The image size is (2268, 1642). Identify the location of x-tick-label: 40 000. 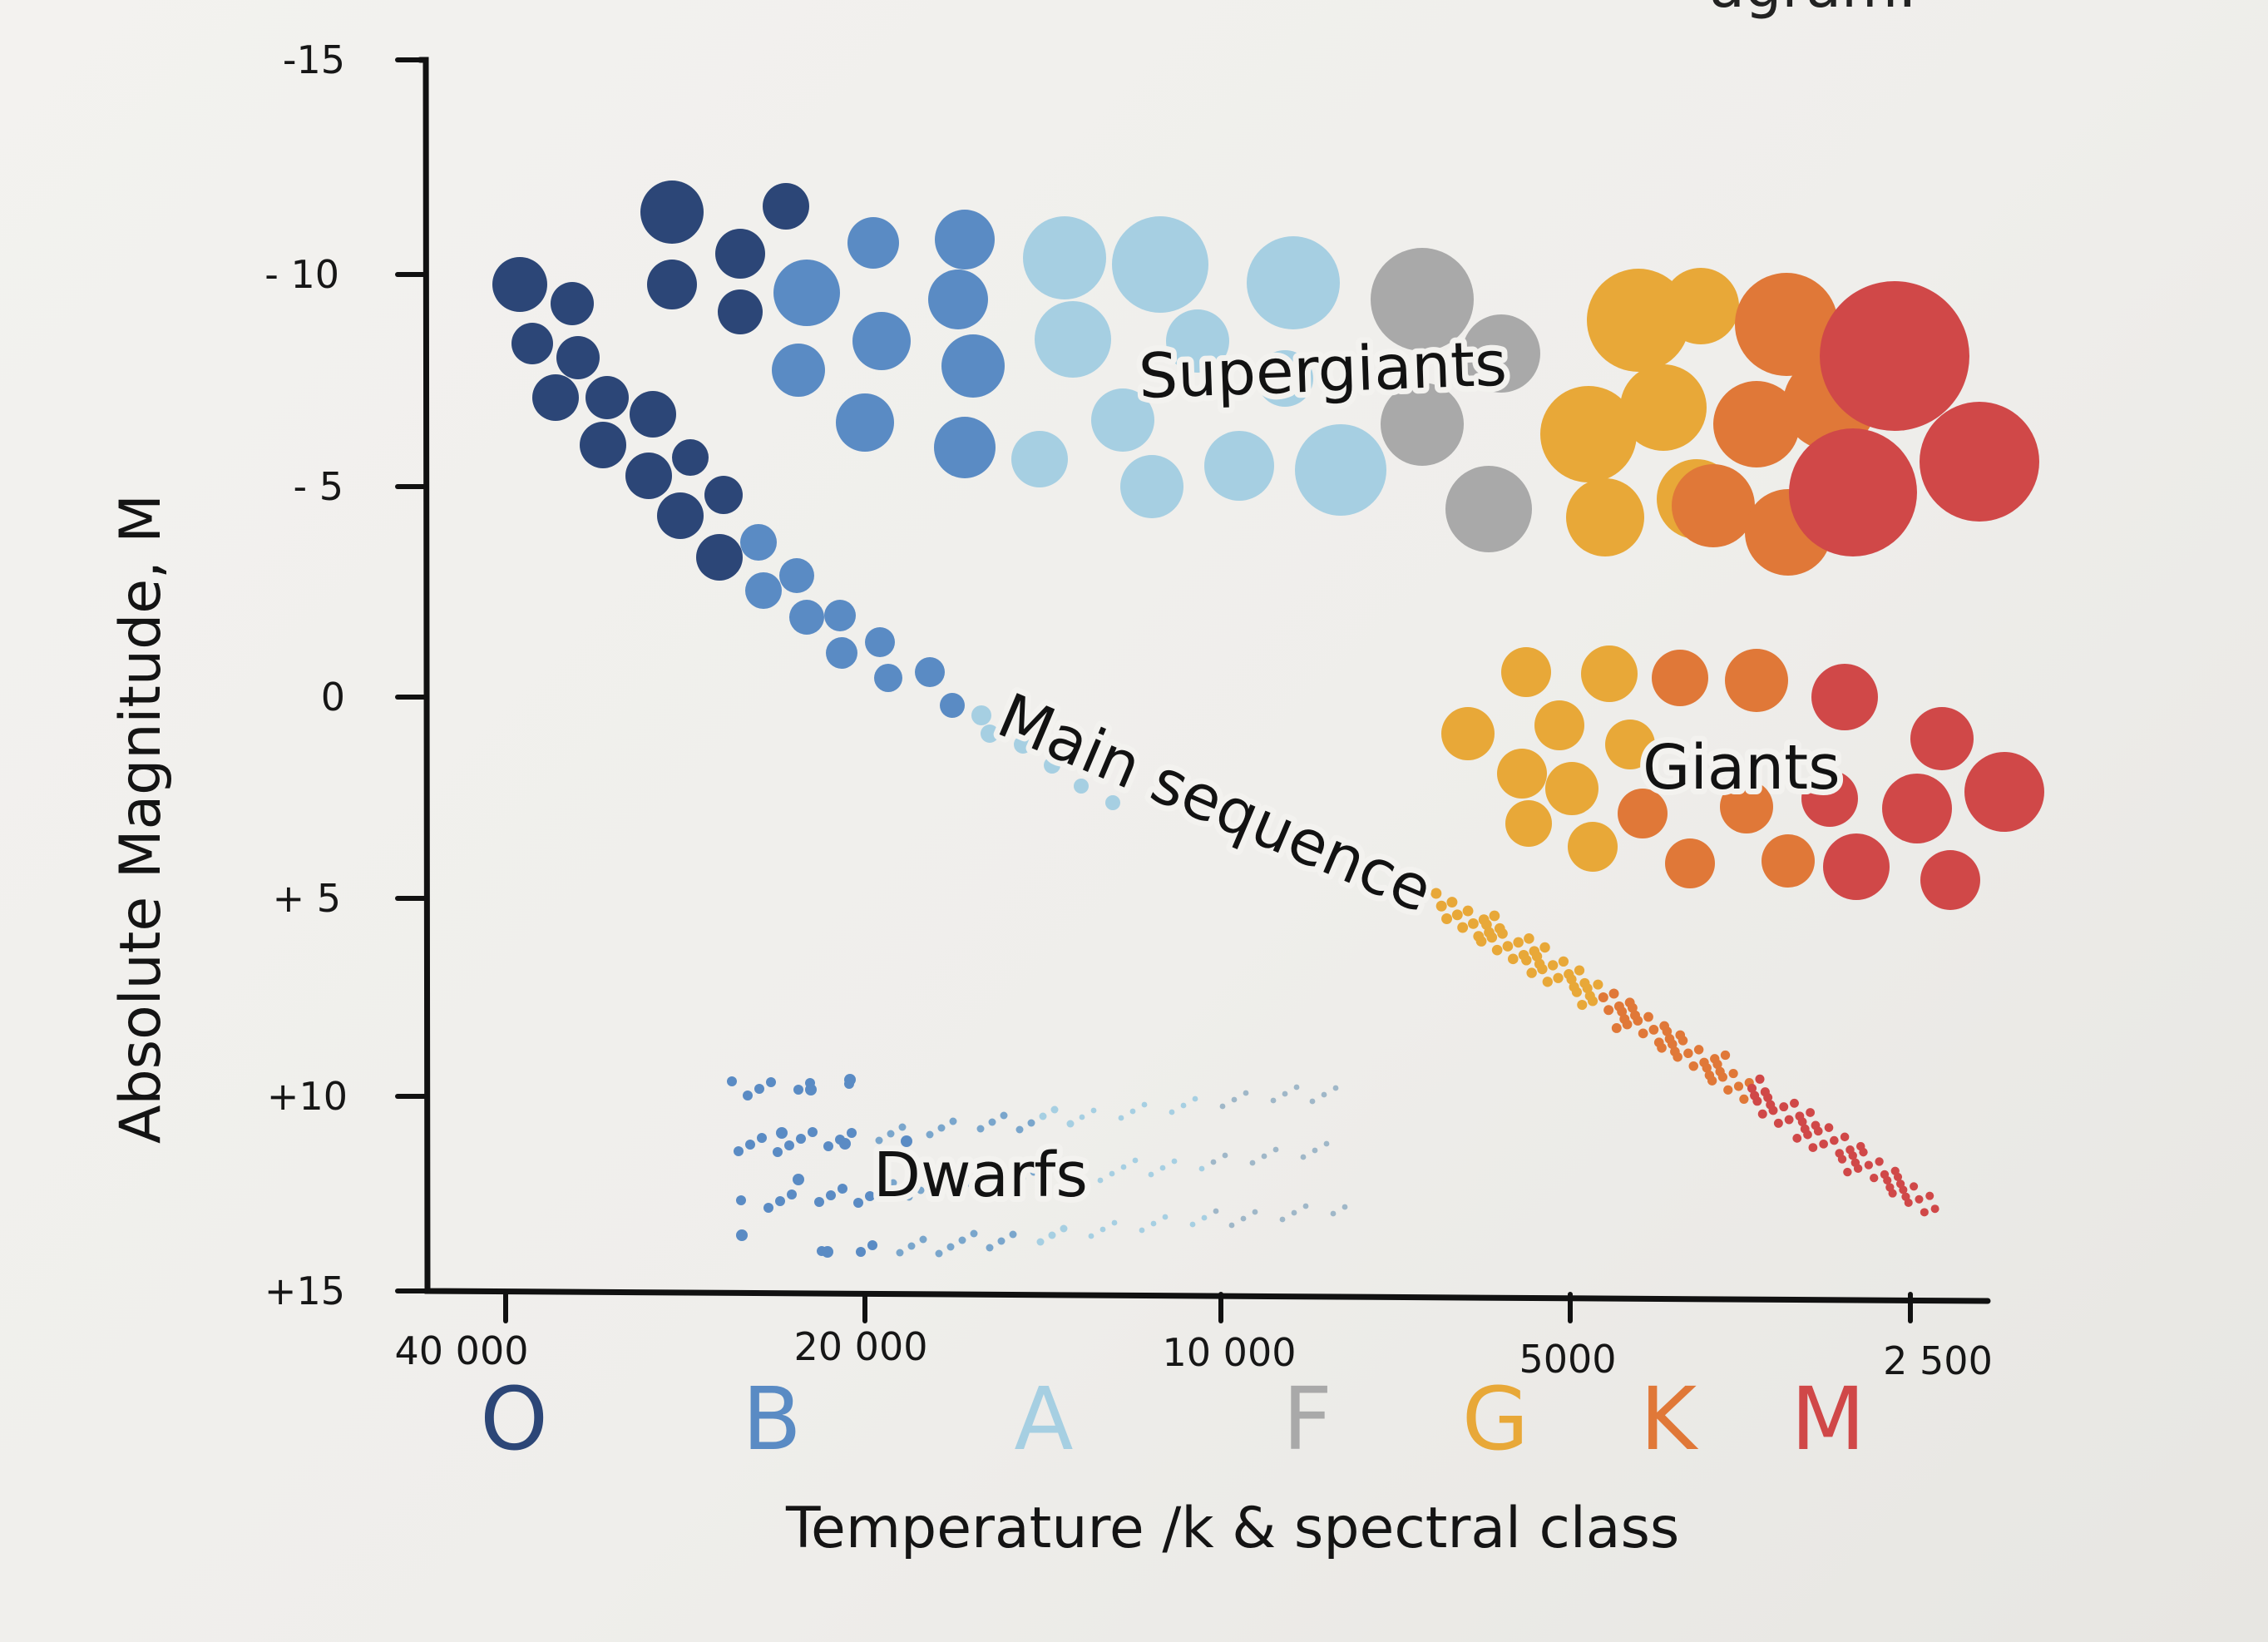
(462, 1350).